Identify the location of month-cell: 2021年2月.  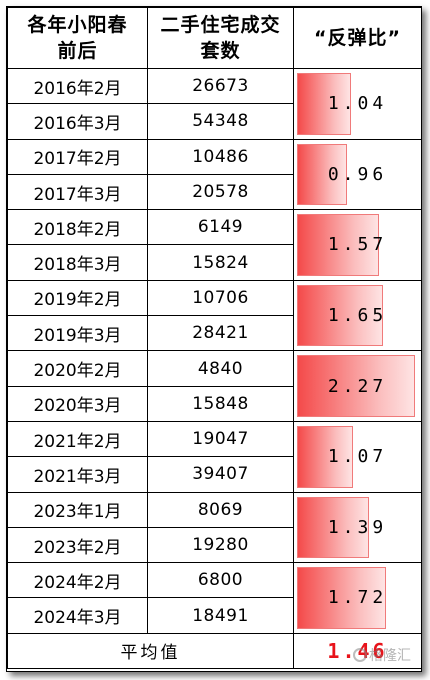
(77, 439).